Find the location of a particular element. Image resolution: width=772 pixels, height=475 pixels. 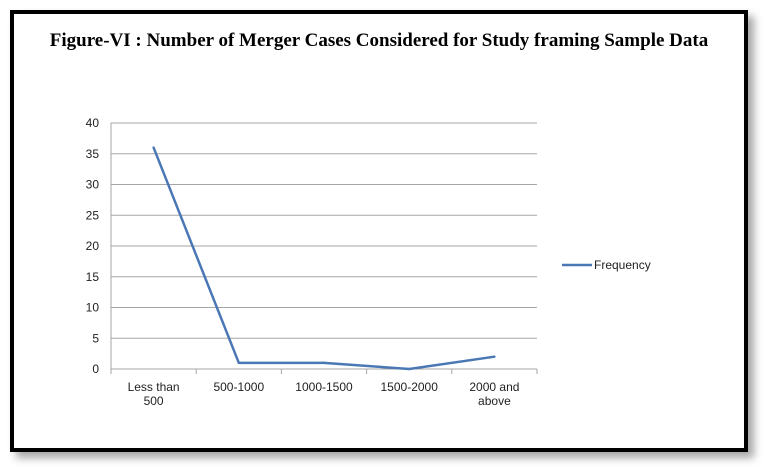

y-tick-label: 40 is located at coordinates (93, 123).